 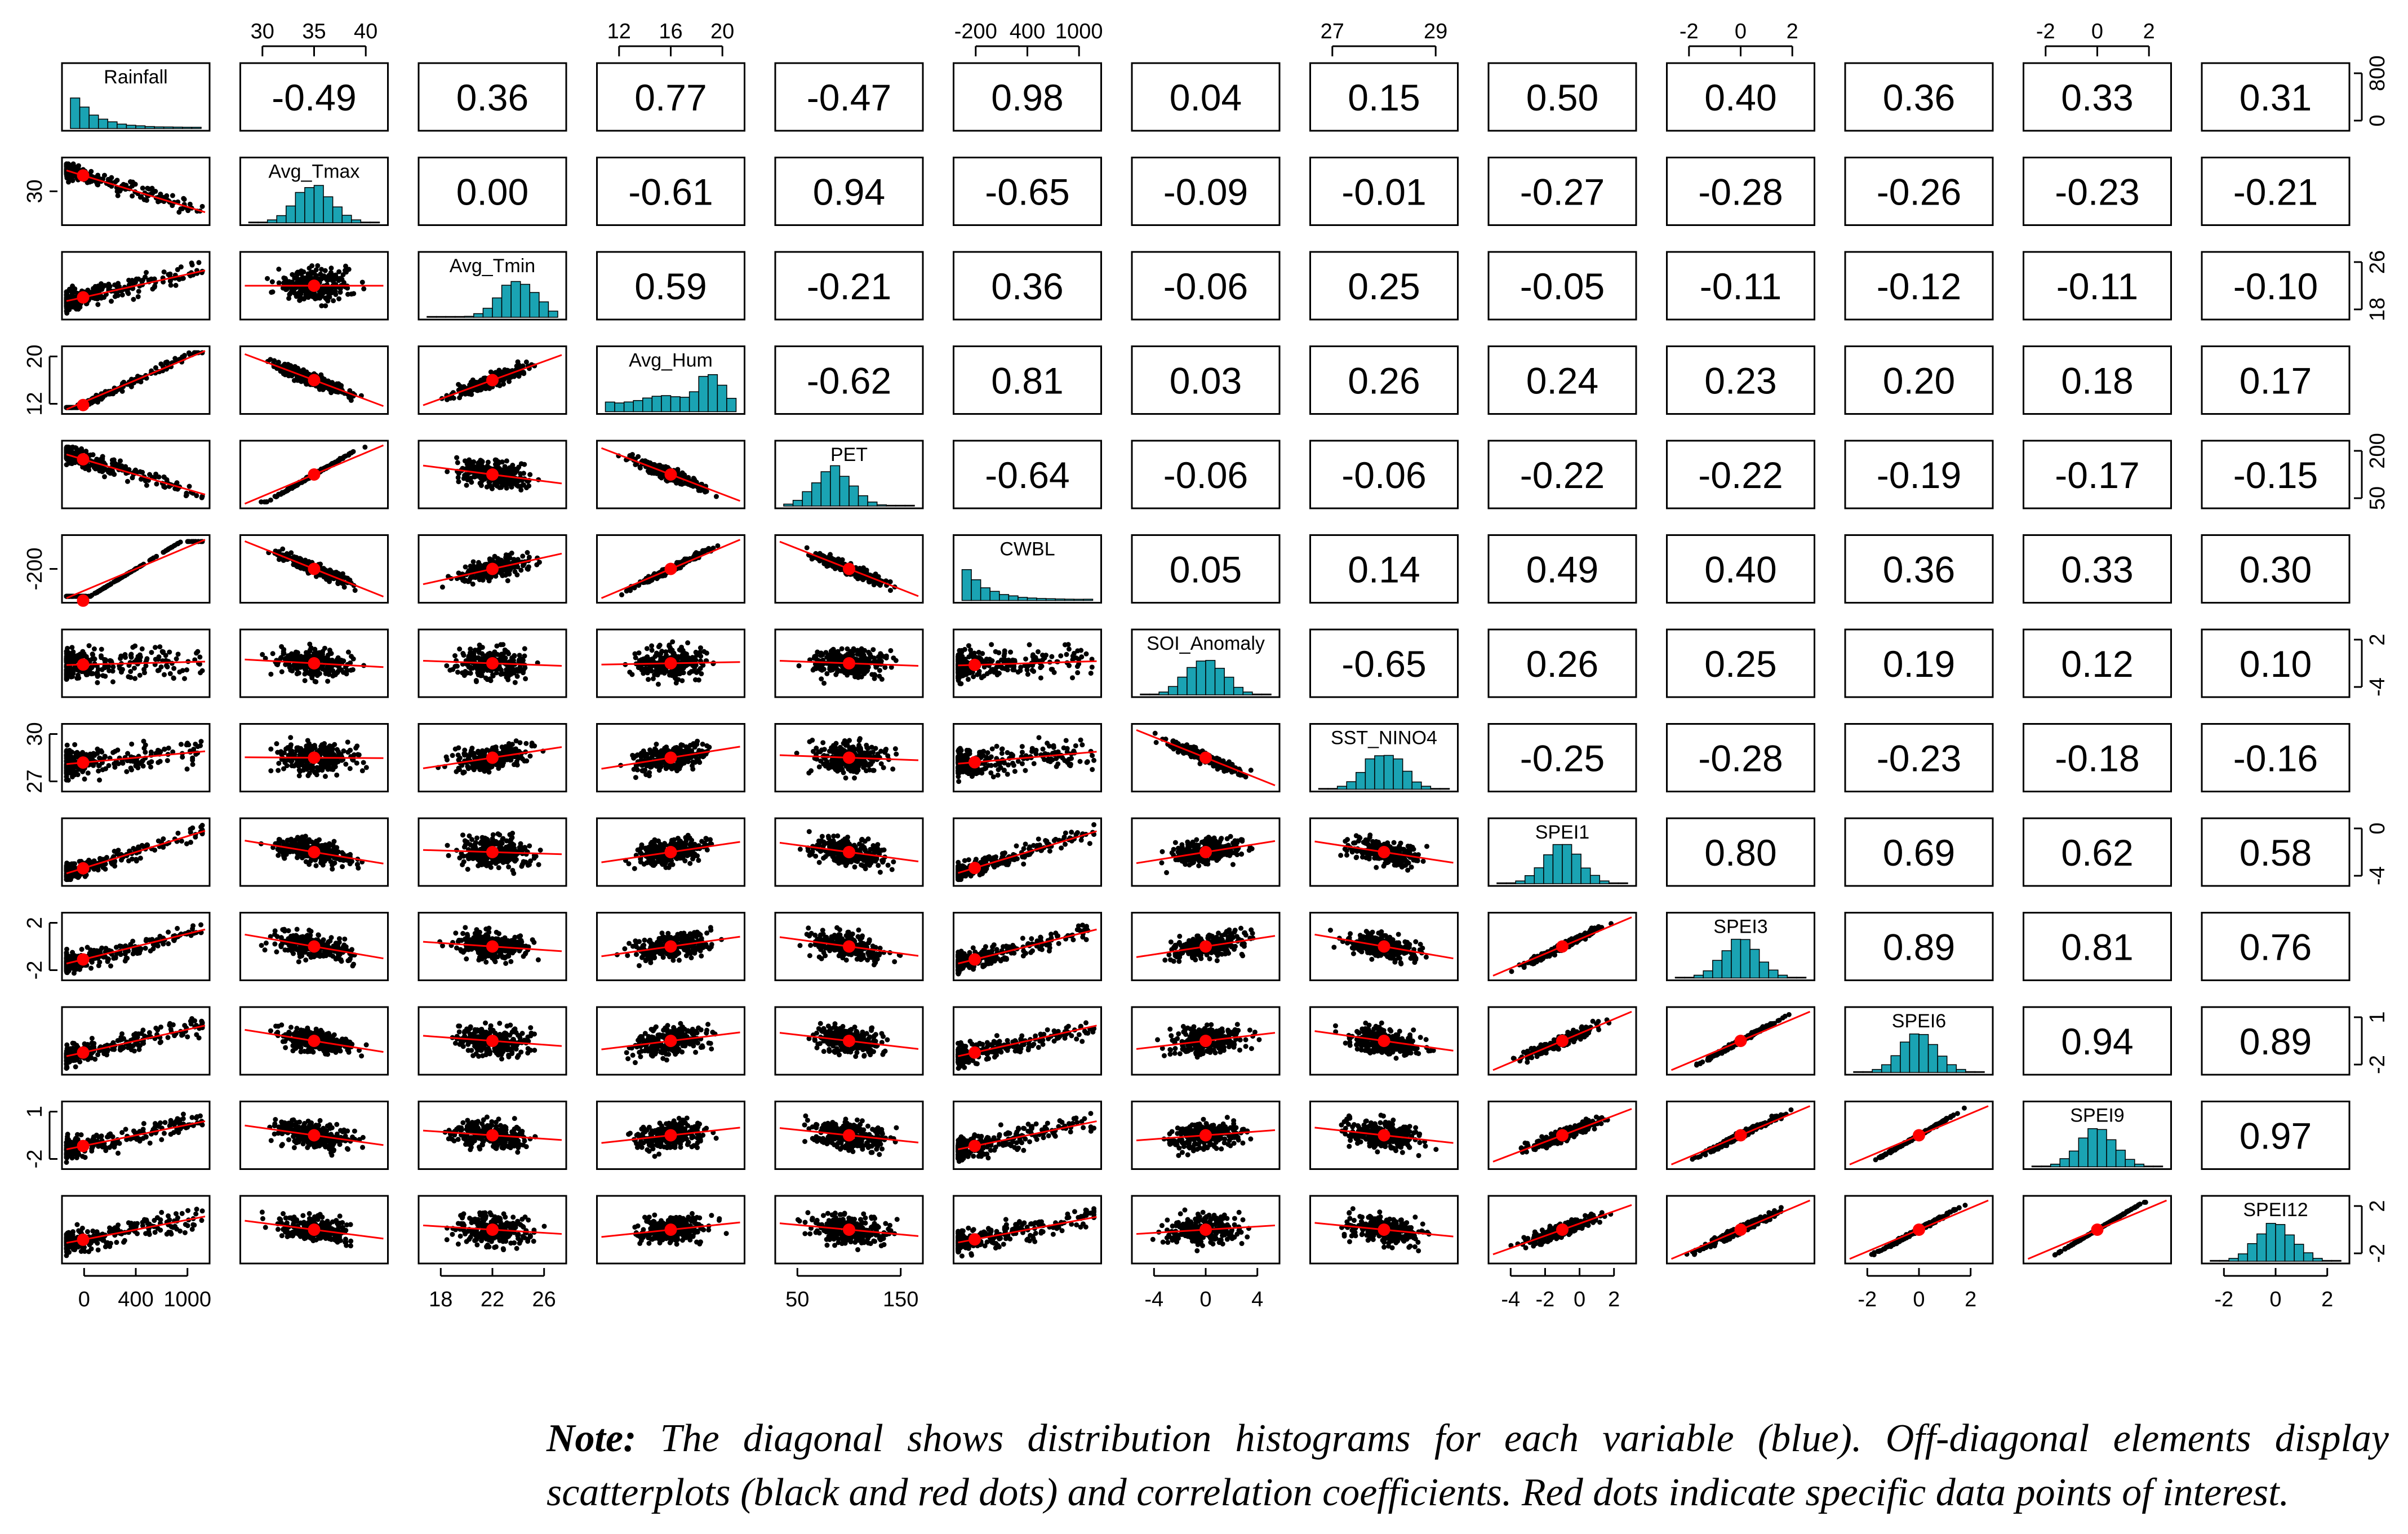 I want to click on panel-3-11: 0.18, so click(x=2097, y=380).